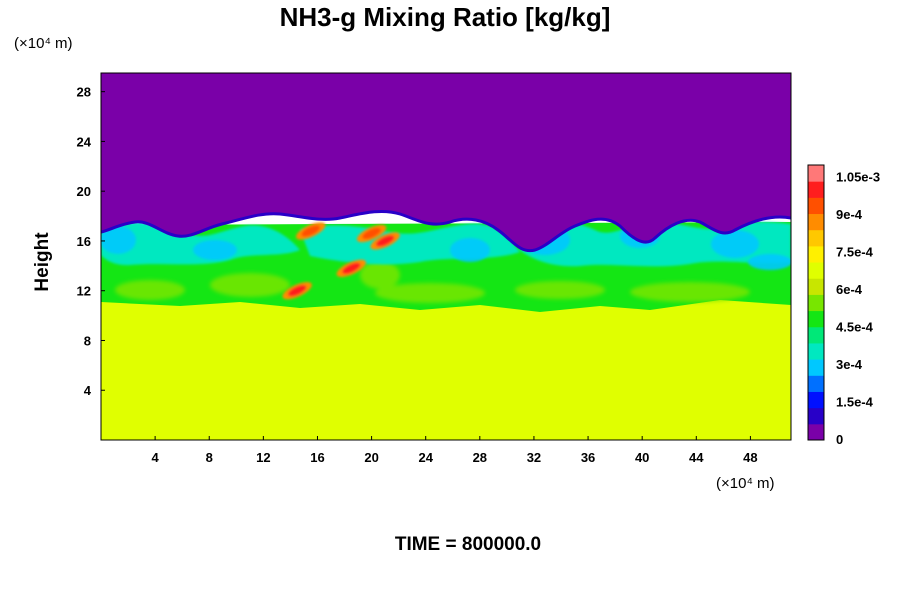 The width and height of the screenshot is (900, 600). Describe the element at coordinates (750, 457) in the screenshot. I see `x-tick-label: 48` at that location.